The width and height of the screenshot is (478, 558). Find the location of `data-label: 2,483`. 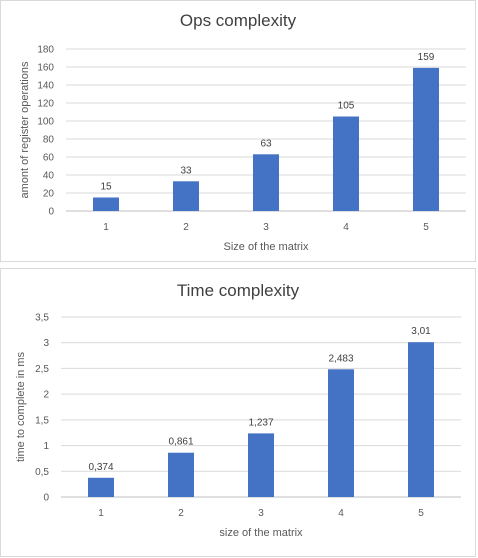

data-label: 2,483 is located at coordinates (340, 358).